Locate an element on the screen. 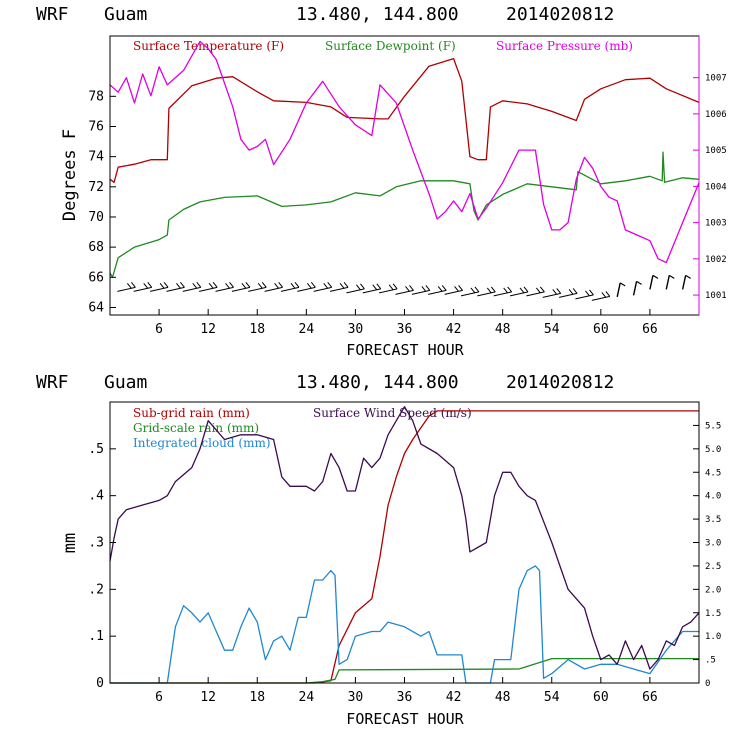  top-right-ticks: 1001 1002 1003 1004 1005 1006 1007 is located at coordinates (710, 187).